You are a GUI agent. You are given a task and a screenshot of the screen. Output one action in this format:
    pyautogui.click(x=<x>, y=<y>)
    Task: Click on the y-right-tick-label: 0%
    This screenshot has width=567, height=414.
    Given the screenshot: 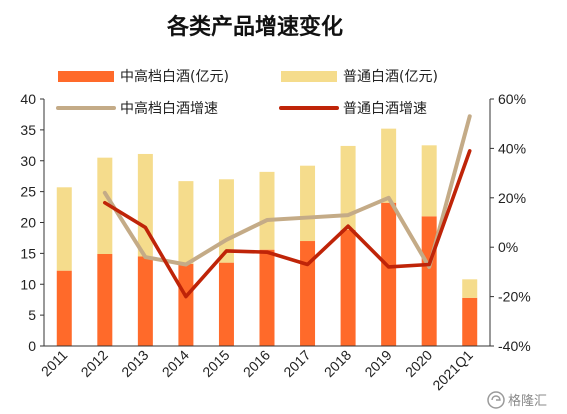 What is the action you would take?
    pyautogui.click(x=508, y=247)
    